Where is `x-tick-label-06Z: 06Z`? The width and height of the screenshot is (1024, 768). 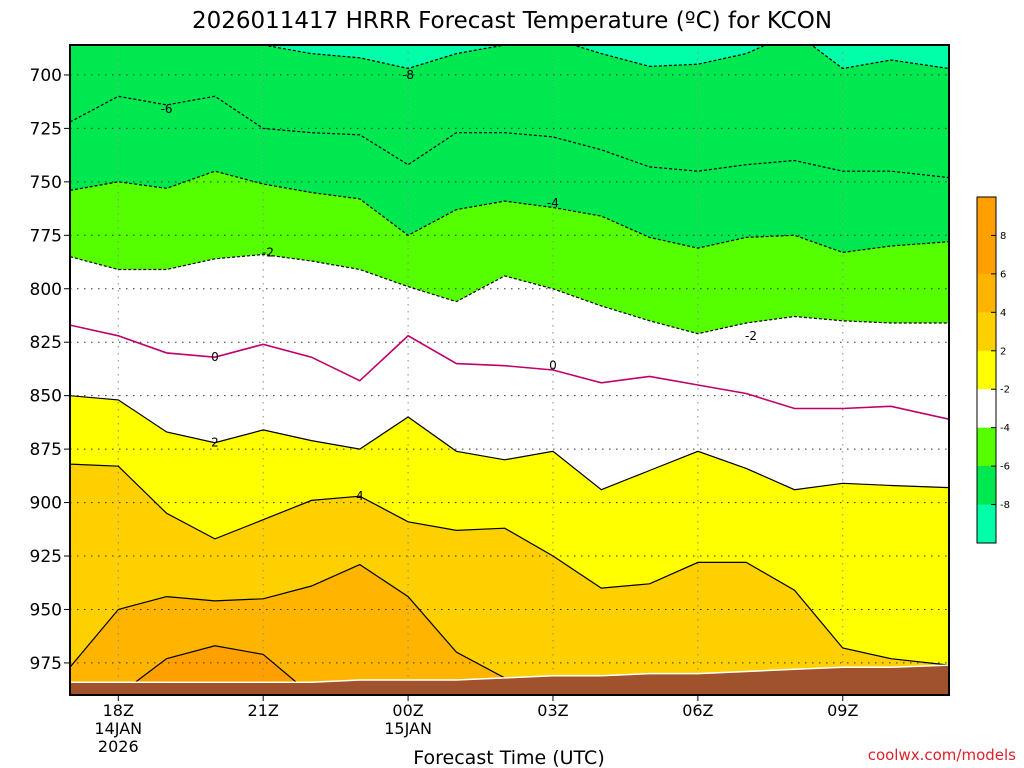
x-tick-label-06Z: 06Z is located at coordinates (697, 710).